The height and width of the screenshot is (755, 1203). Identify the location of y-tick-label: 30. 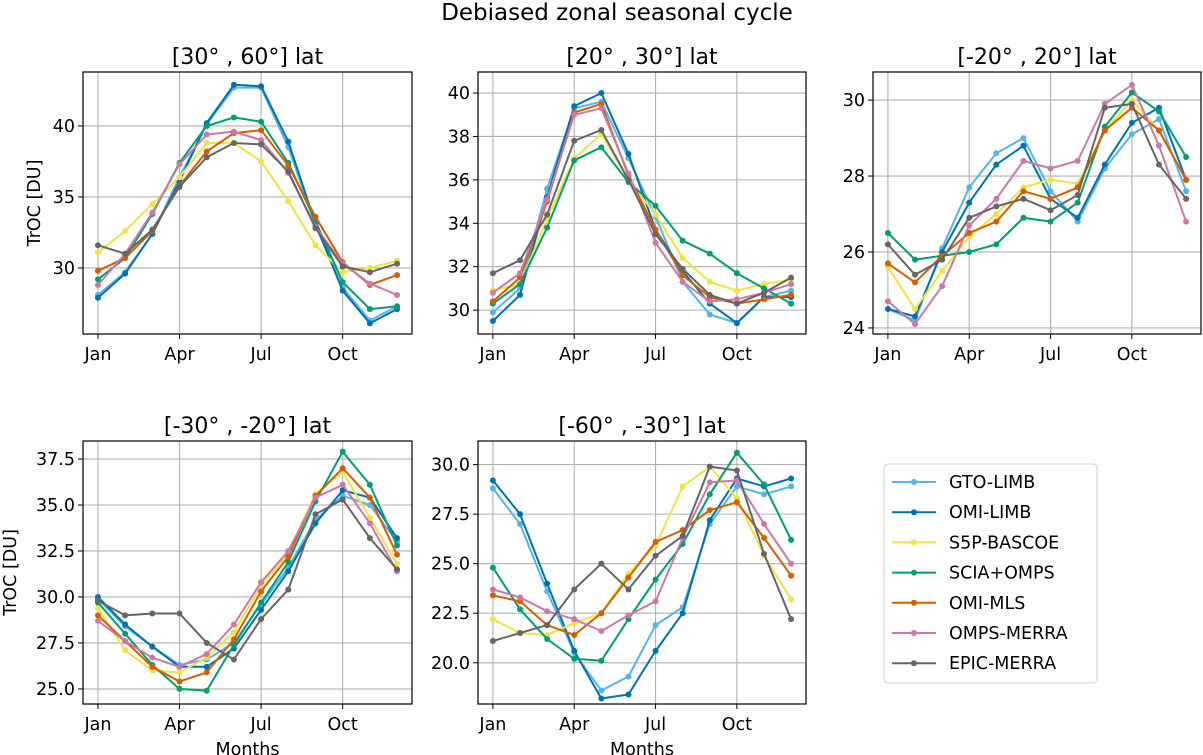
(64, 269).